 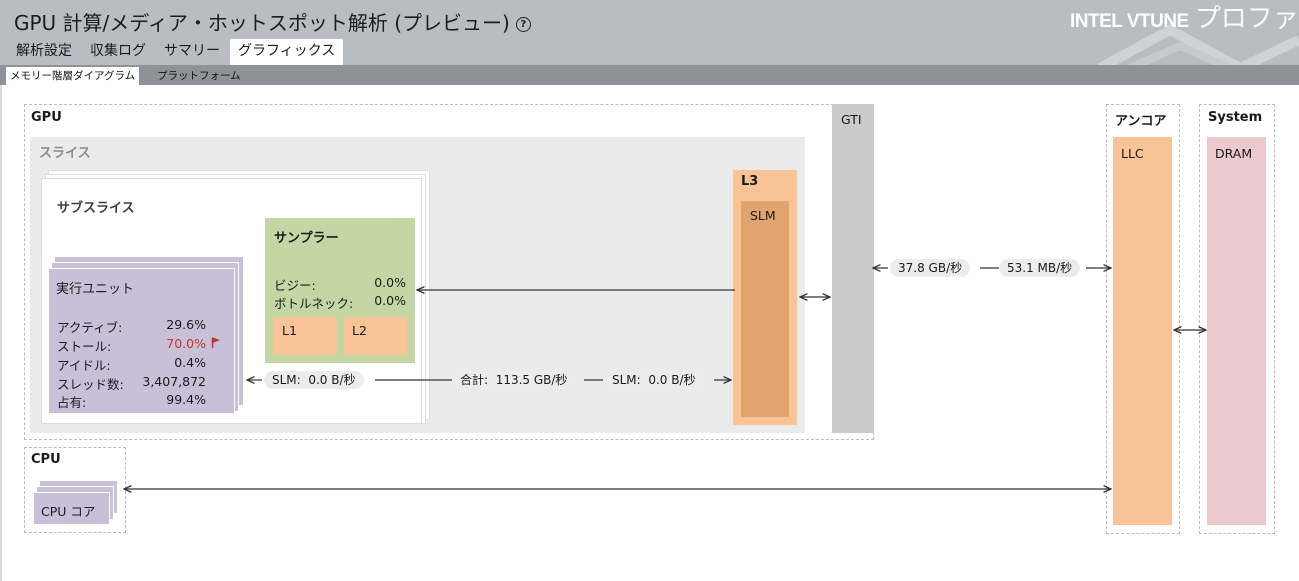 What do you see at coordinates (118, 51) in the screenshot?
I see `tab-collection-log: 収集ログ` at bounding box center [118, 51].